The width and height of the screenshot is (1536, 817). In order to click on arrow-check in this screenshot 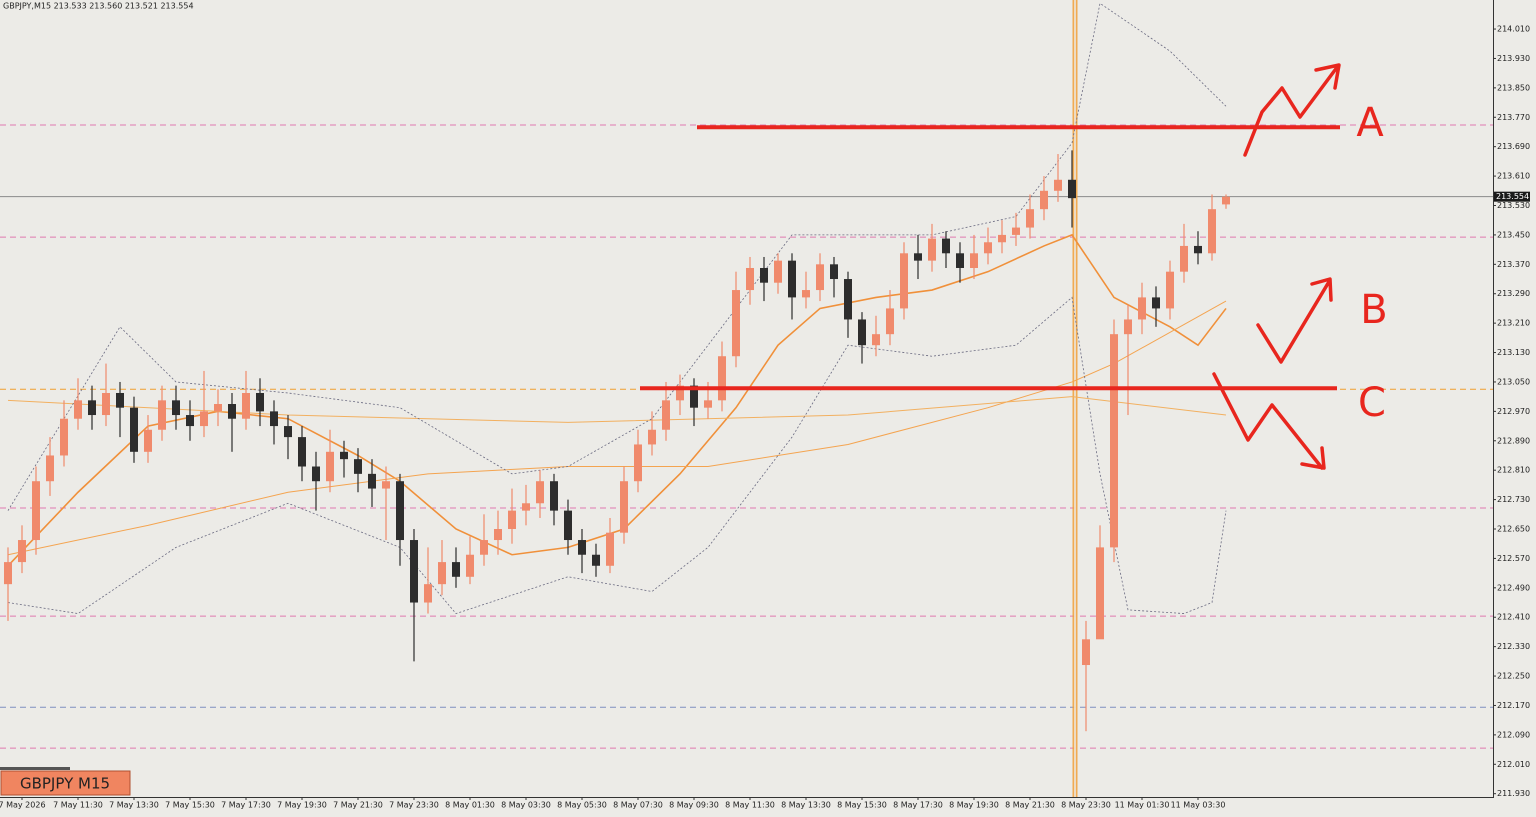, I will do `click(1294, 320)`.